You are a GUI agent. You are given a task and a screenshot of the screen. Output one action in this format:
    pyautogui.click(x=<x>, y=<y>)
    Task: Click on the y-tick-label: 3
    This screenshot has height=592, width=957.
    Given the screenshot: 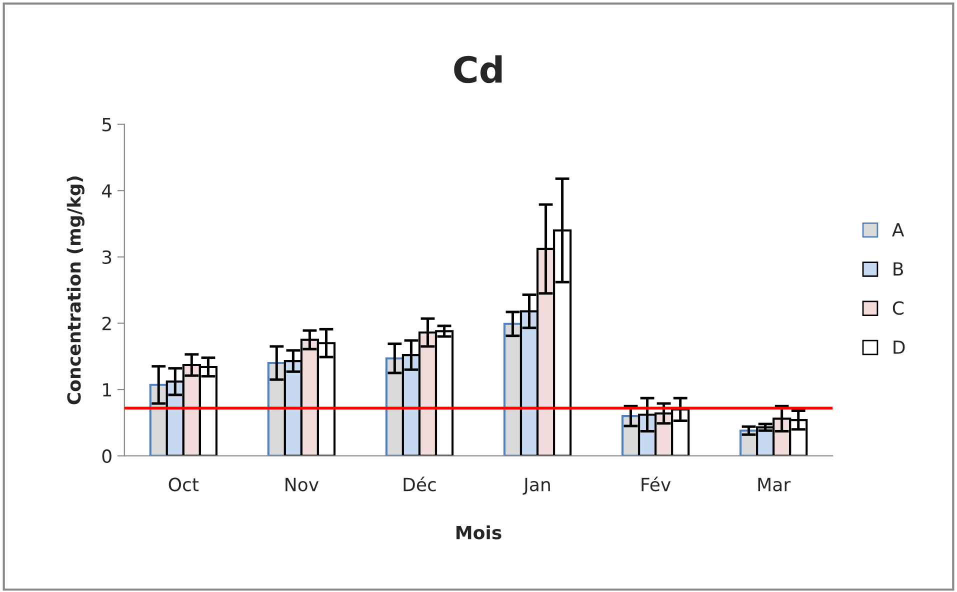 What is the action you would take?
    pyautogui.click(x=107, y=257)
    